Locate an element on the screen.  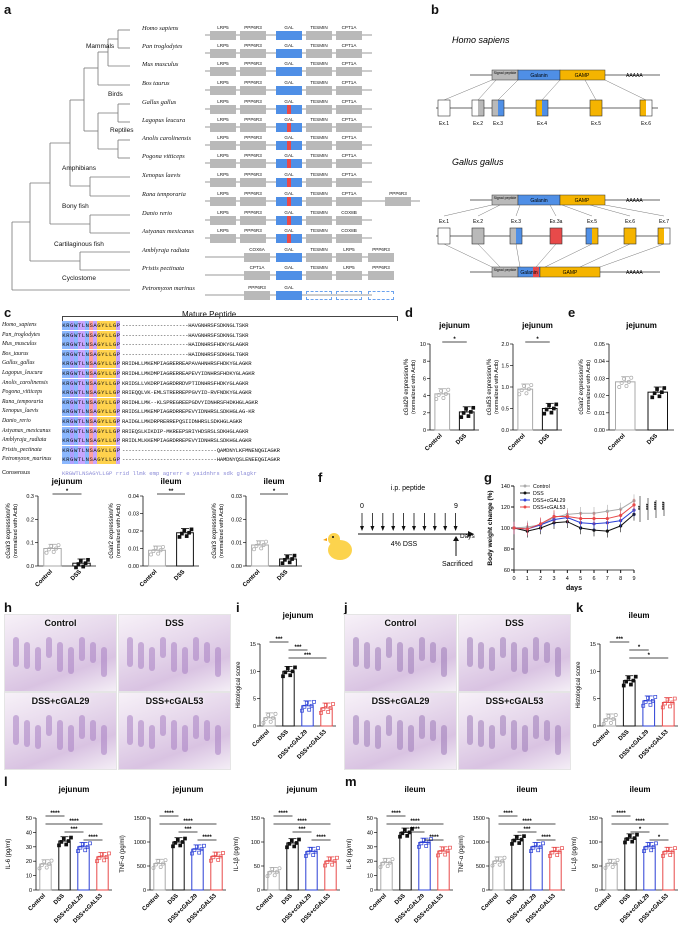
panel-label-g: g is located at coordinates (488, 477).